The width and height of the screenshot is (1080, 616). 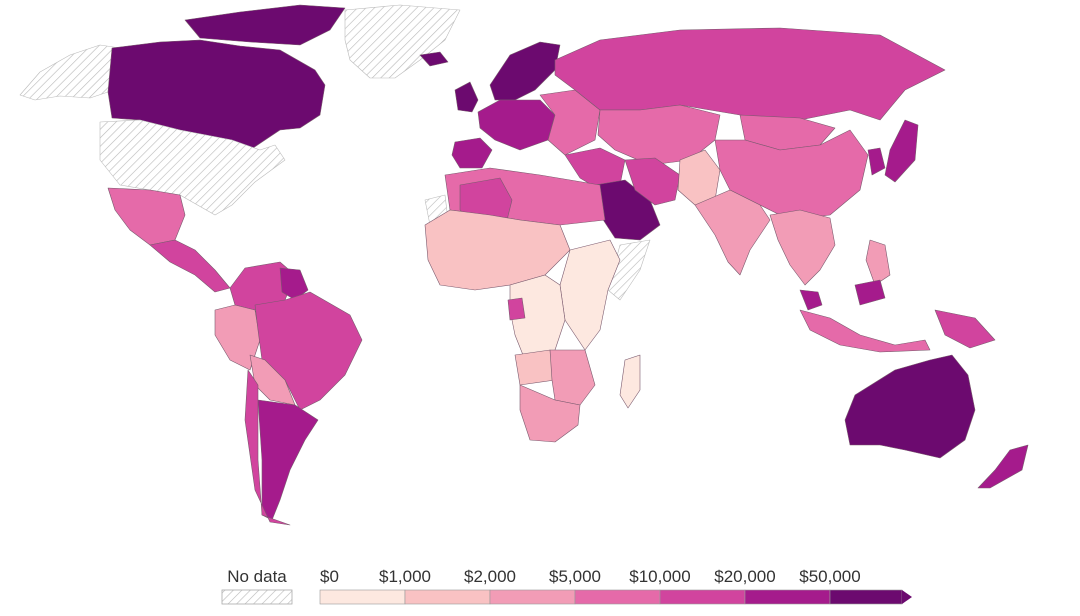 What do you see at coordinates (907, 597) in the screenshot?
I see `legend-arrow-tip` at bounding box center [907, 597].